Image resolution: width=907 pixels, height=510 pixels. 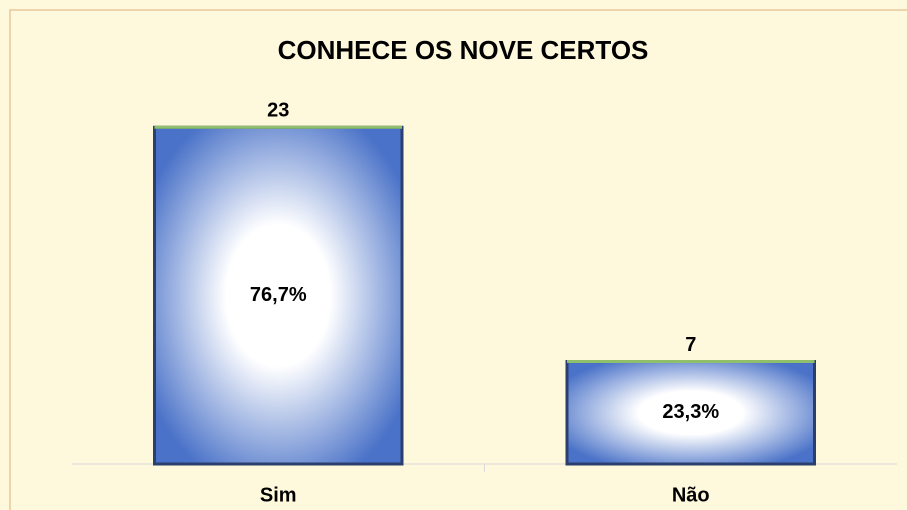 What do you see at coordinates (463, 50) in the screenshot?
I see `chart-title: CONHECE OS NOVE CERTOS` at bounding box center [463, 50].